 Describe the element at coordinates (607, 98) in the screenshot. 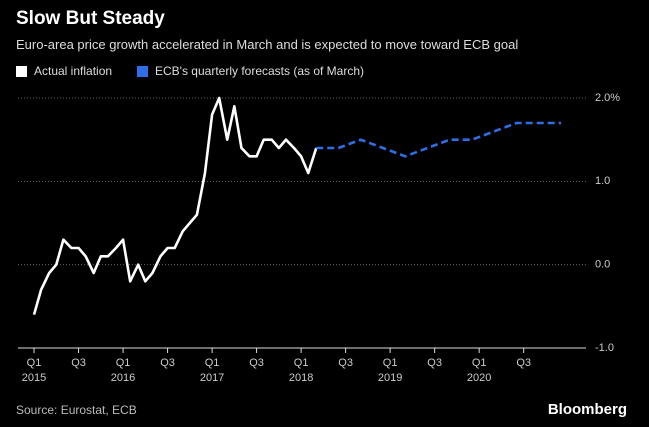

I see `y-tick-label: 2.0%` at that location.